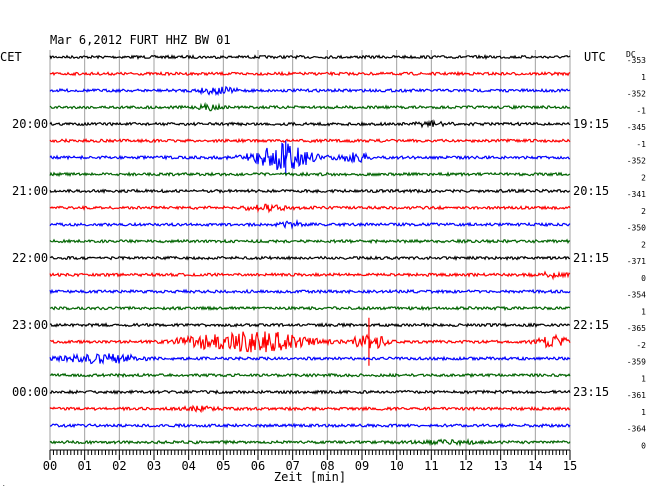 Image resolution: width=650 pixels, height=494 pixels. What do you see at coordinates (636, 295) in the screenshot?
I see `dc-value: -354` at bounding box center [636, 295].